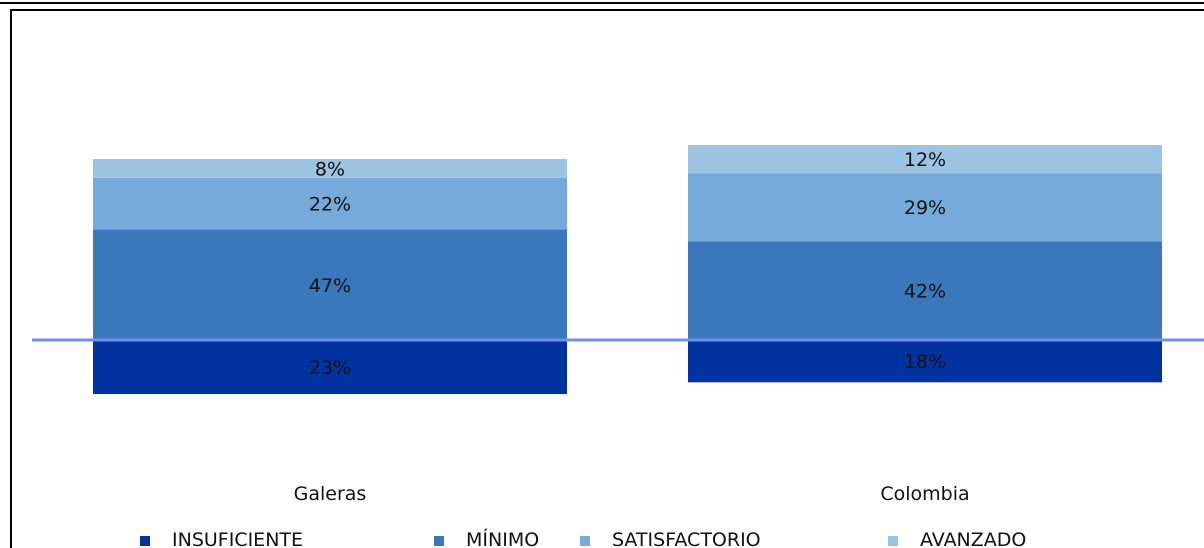  Describe the element at coordinates (602, 3) in the screenshot. I see `frame-border-top-outer` at that location.